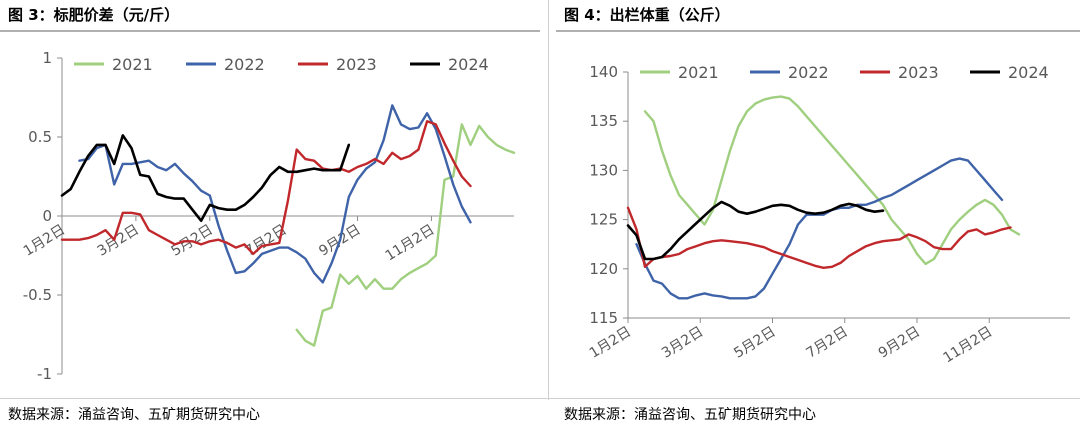 This screenshot has width=1080, height=428. I want to click on y-tick-label: 140, so click(603, 72).